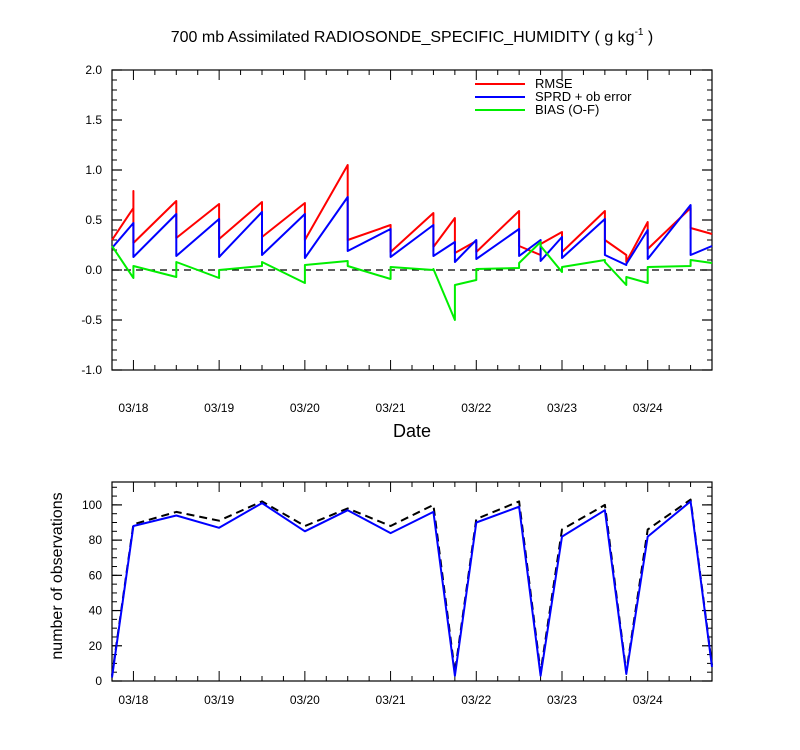  What do you see at coordinates (93, 270) in the screenshot?
I see `top-y-tick-label: 0.0` at bounding box center [93, 270].